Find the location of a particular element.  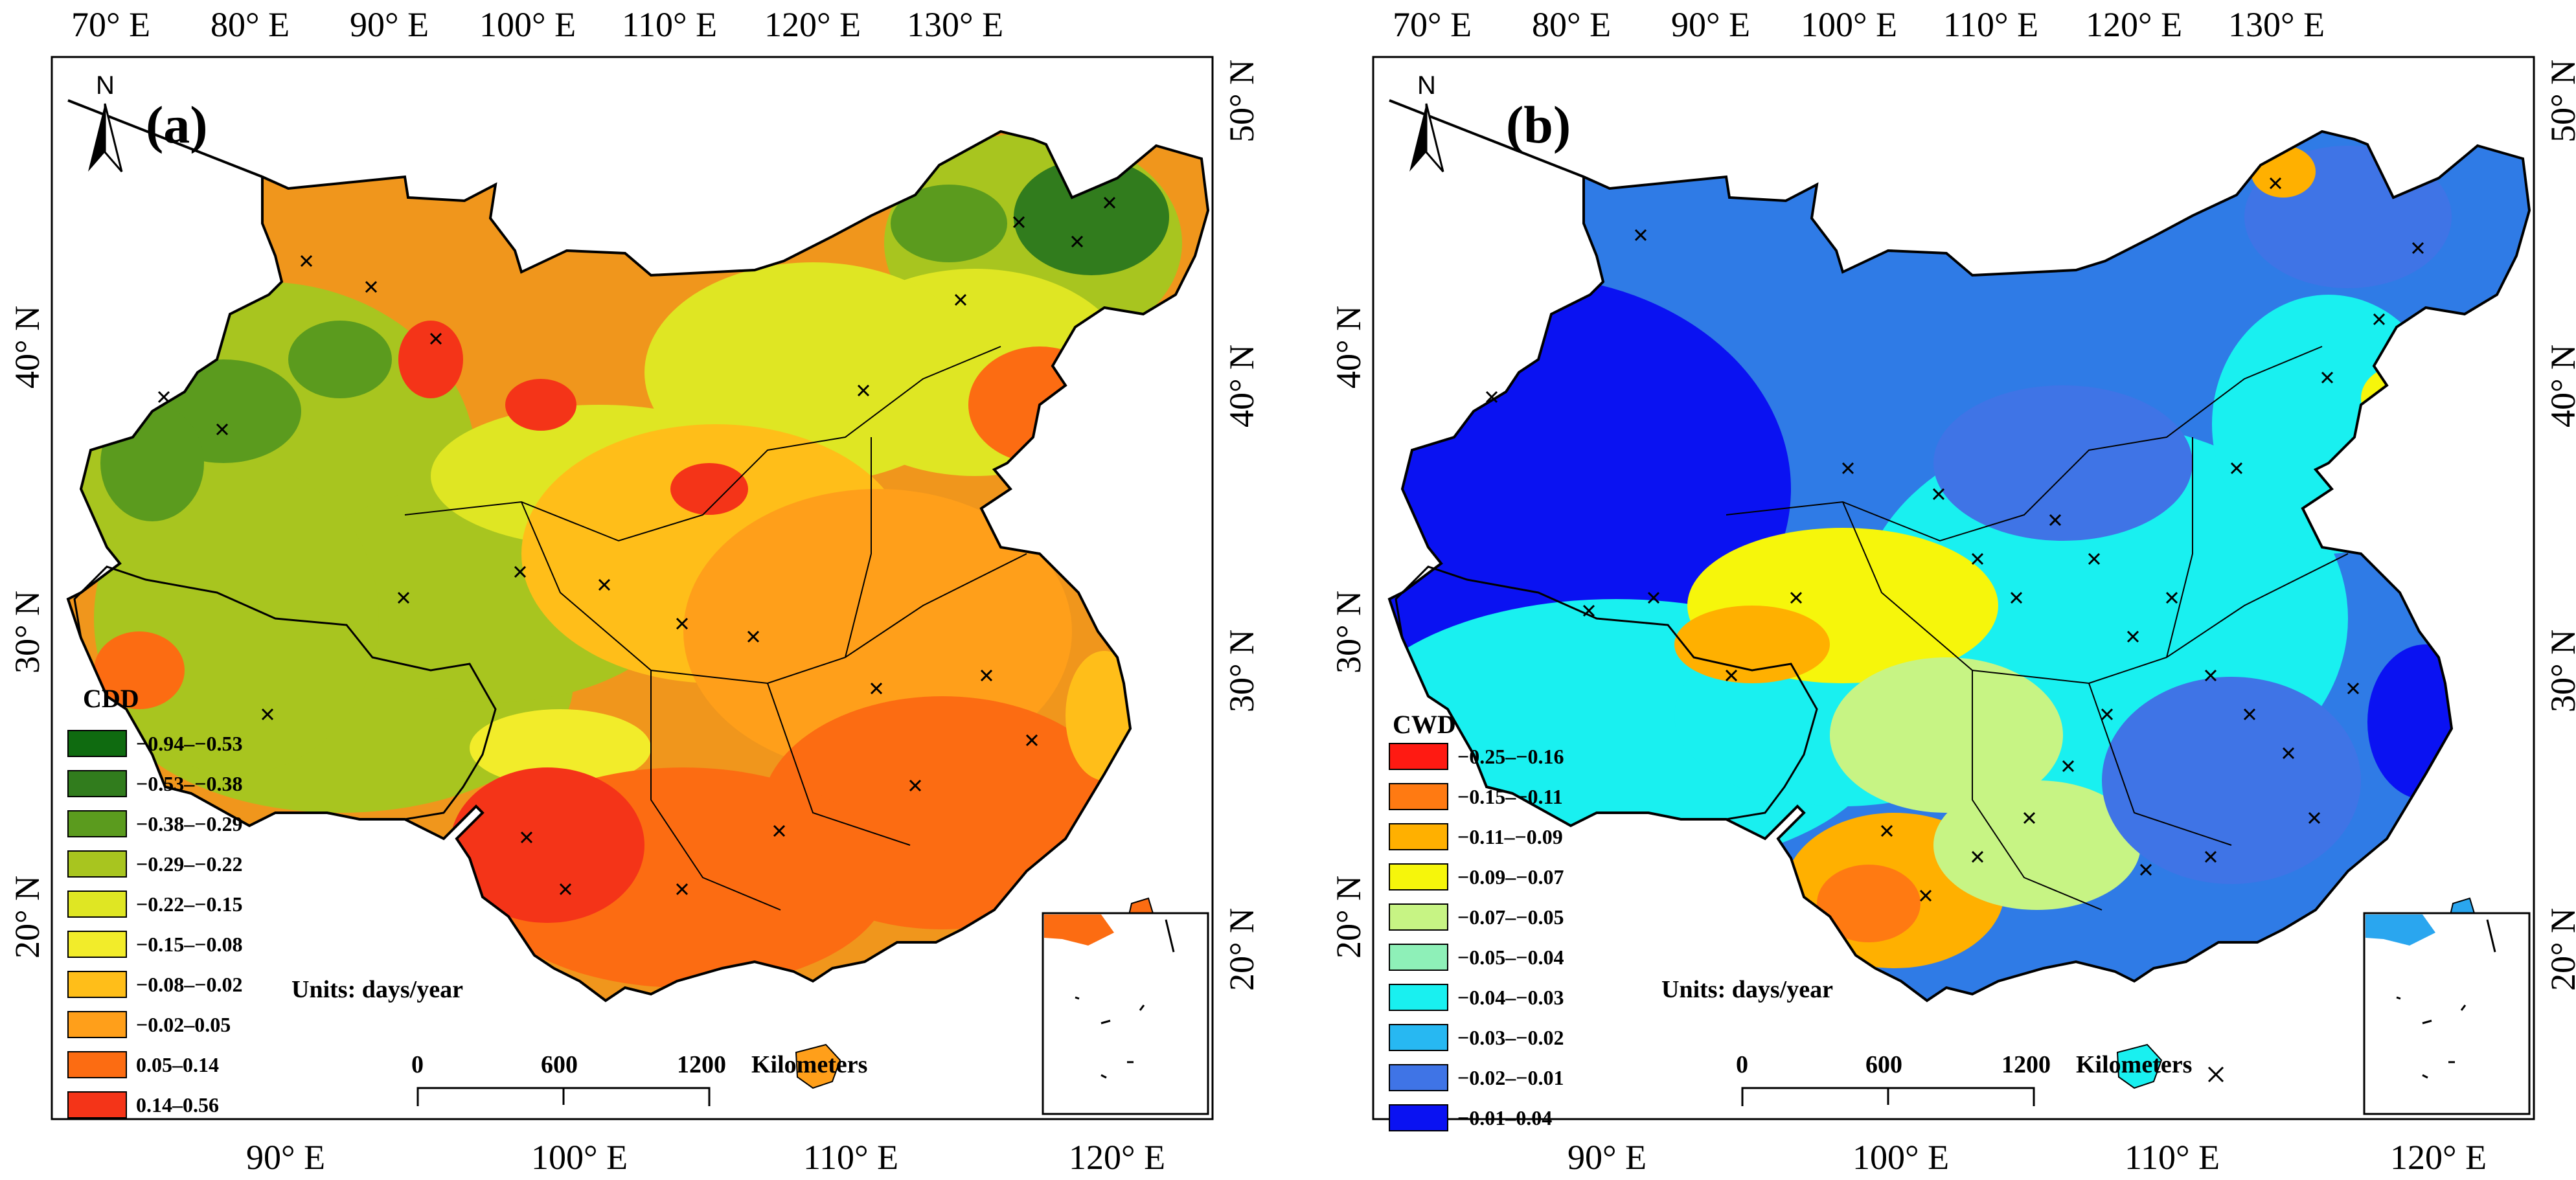

legend-label: −0.05–−0.04 is located at coordinates (1511, 957).